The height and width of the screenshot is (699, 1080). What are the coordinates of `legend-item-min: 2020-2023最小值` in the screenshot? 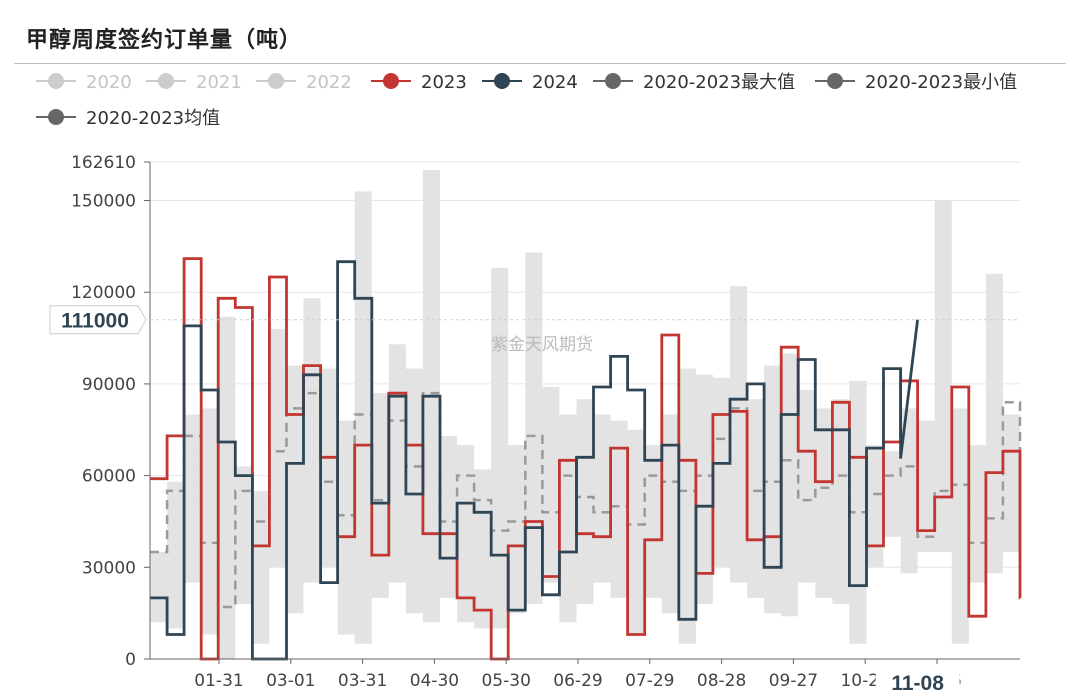 It's located at (916, 82).